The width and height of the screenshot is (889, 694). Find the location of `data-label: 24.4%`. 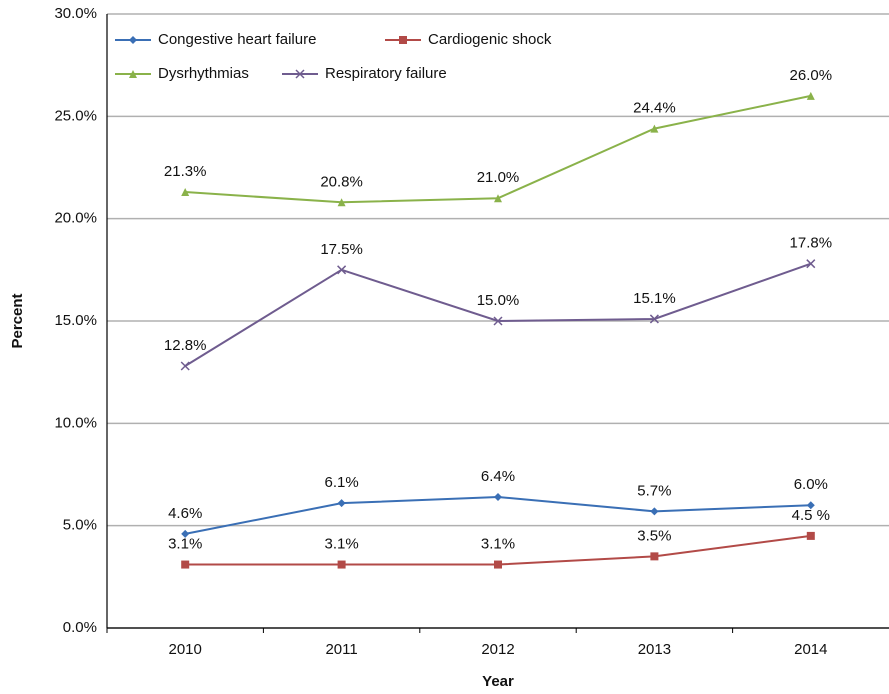

data-label: 24.4% is located at coordinates (654, 108).